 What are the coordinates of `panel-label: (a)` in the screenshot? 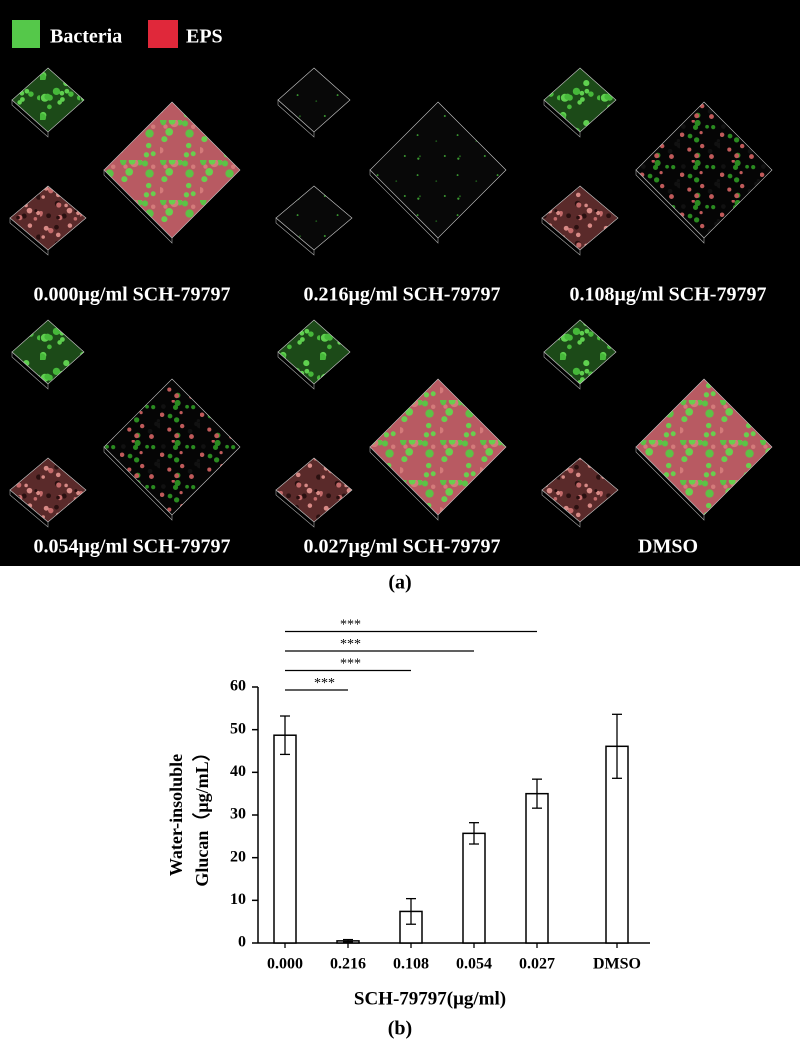 It's located at (399, 583).